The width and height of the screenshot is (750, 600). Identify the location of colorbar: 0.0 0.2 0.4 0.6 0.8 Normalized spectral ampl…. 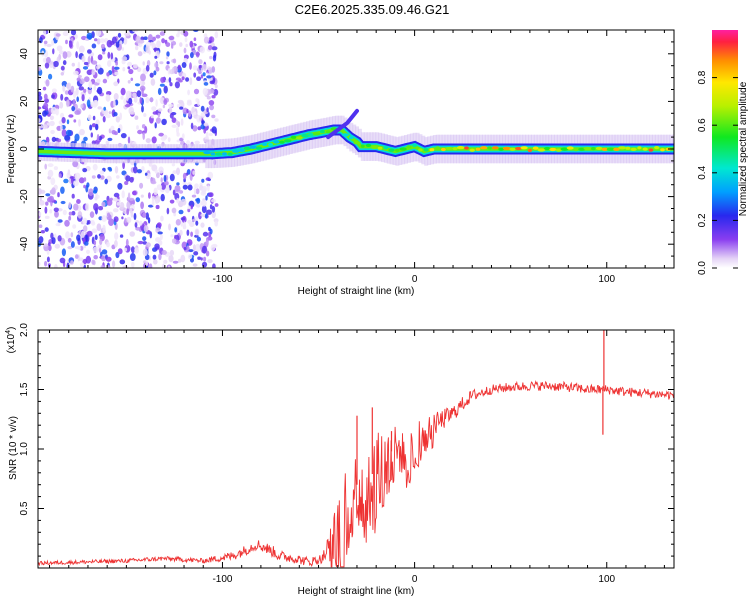
(723, 152).